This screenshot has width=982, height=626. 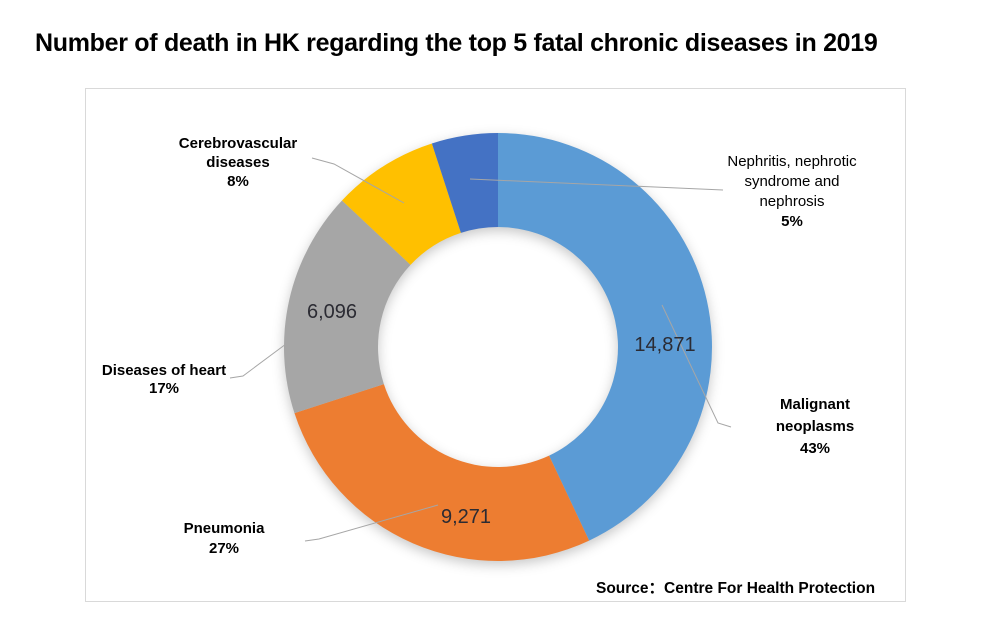 I want to click on label-line: syndrome and, so click(x=792, y=181).